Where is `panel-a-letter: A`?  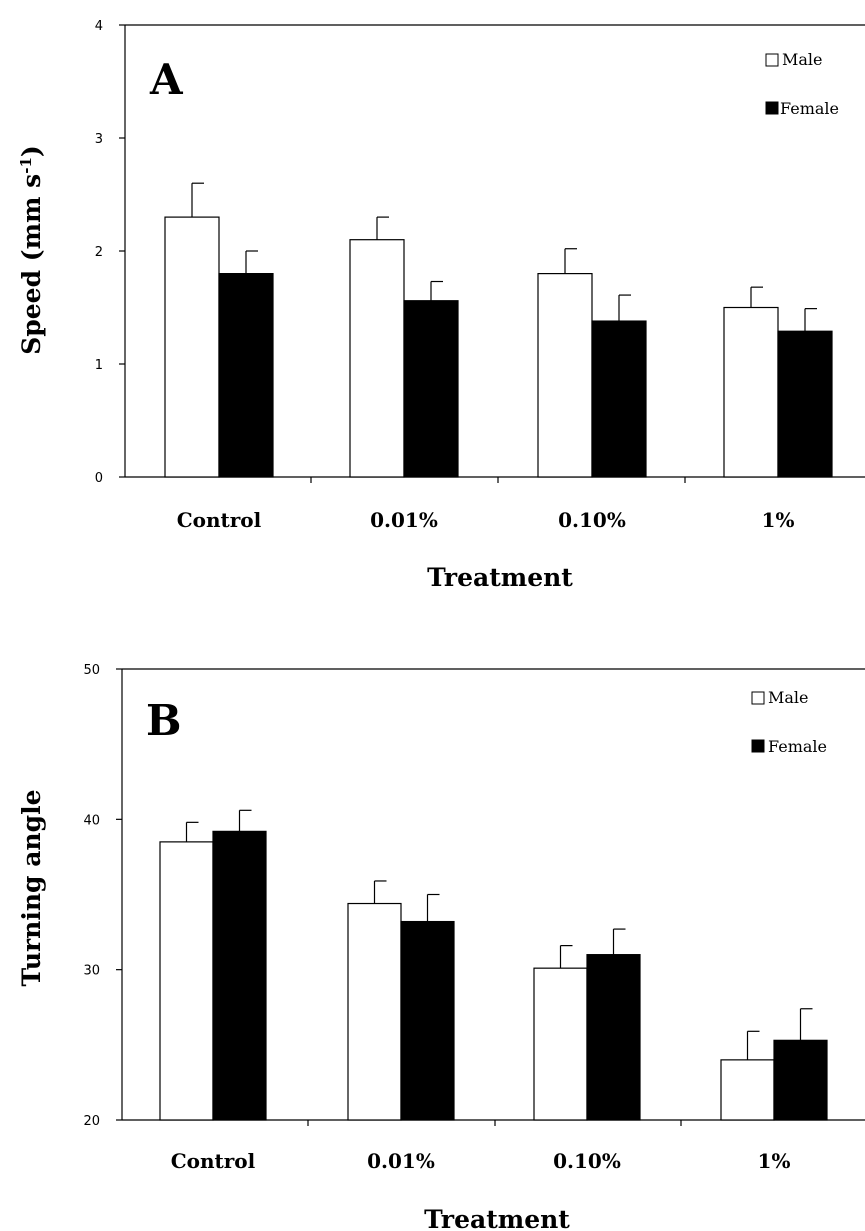
panel-a-letter: A is located at coordinates (166, 79).